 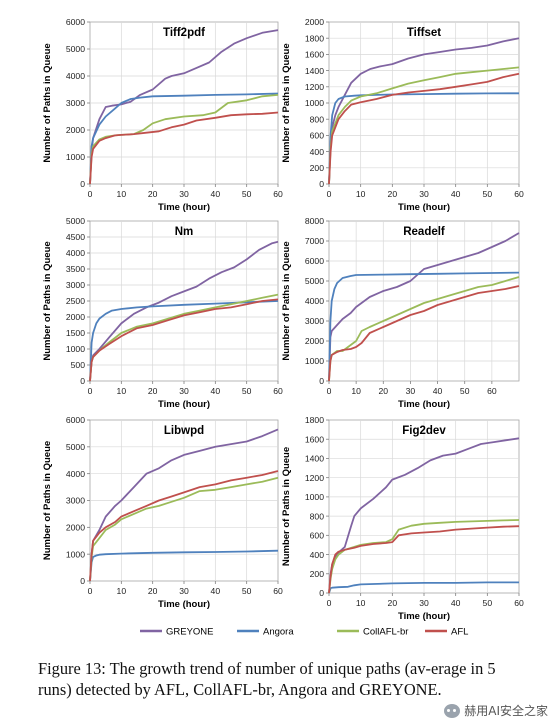 What do you see at coordinates (317, 152) in the screenshot?
I see `y-tick-label: 400` at bounding box center [317, 152].